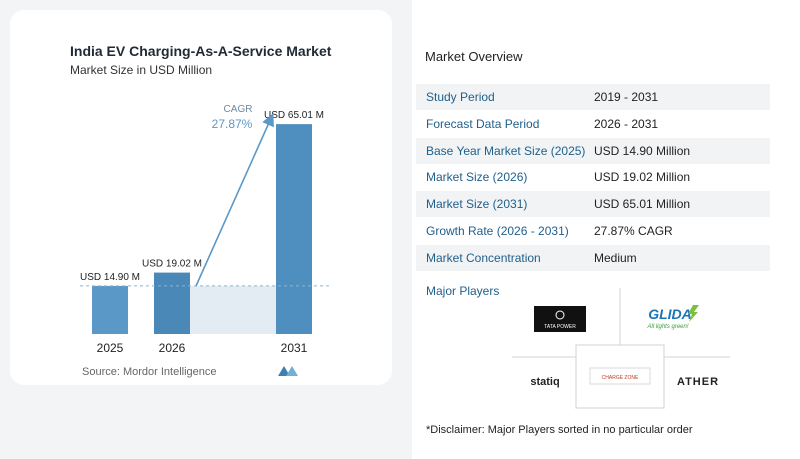 This screenshot has width=800, height=459. Describe the element at coordinates (110, 309) in the screenshot. I see `bar-2025` at that location.